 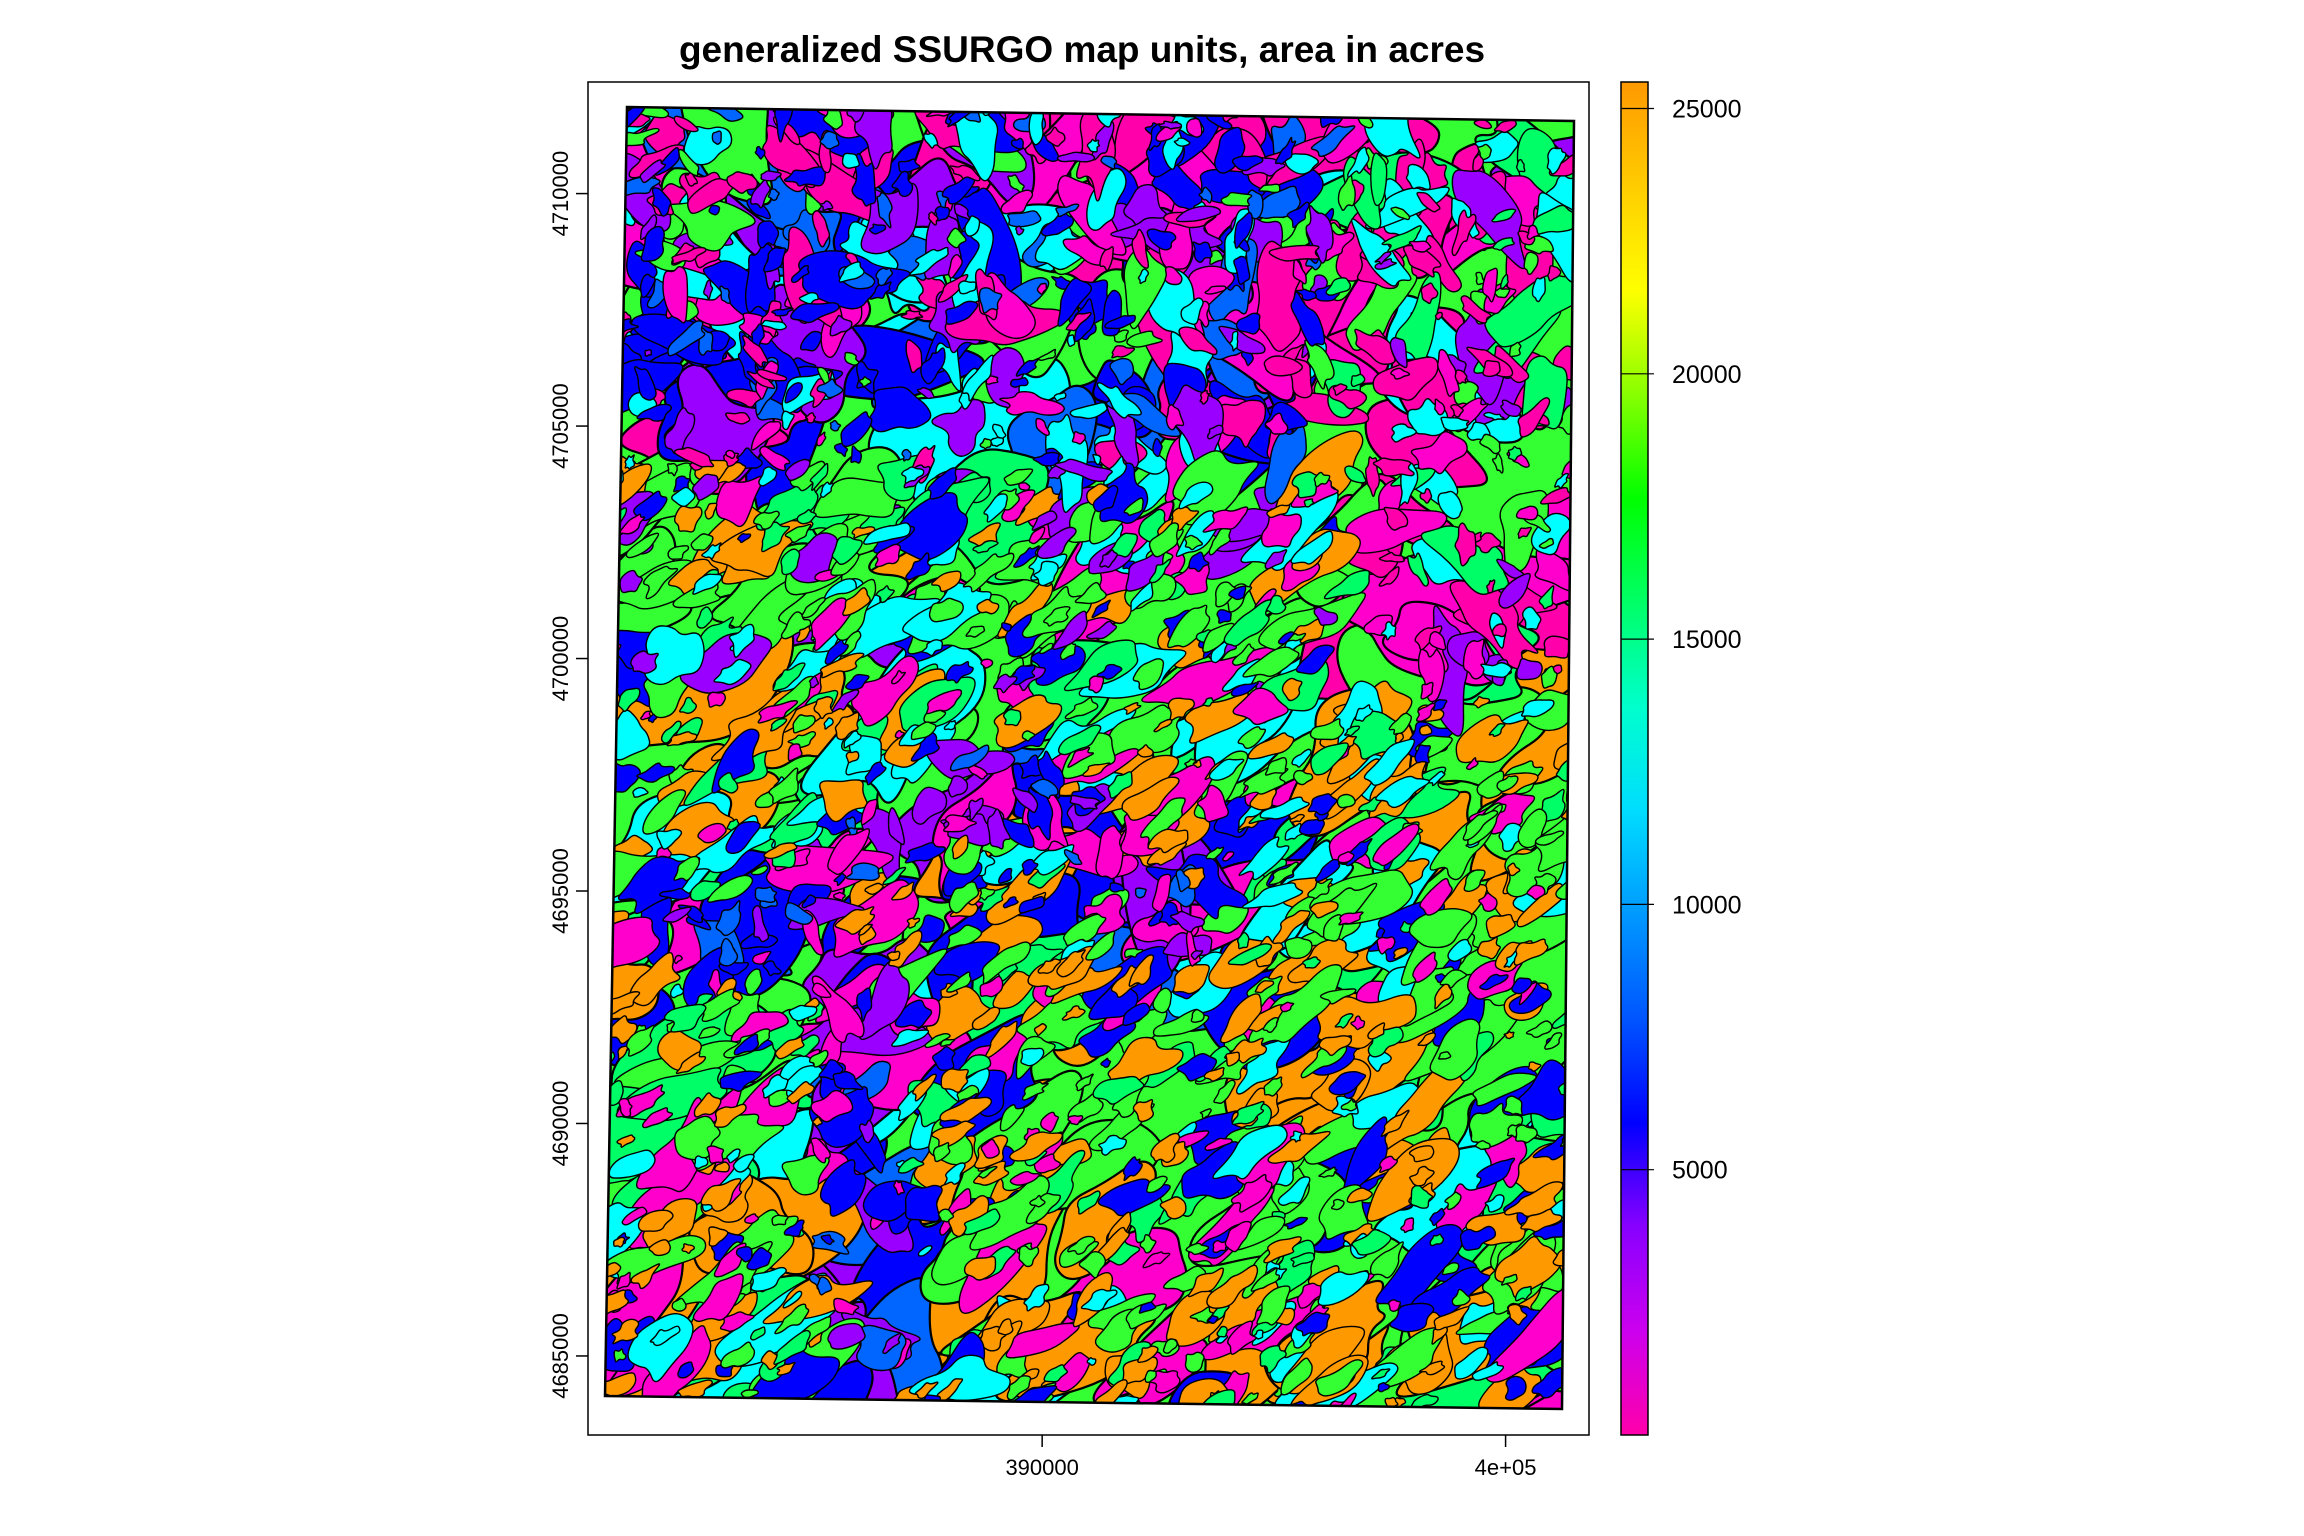 What do you see at coordinates (1634, 758) in the screenshot?
I see `colorbar-fill` at bounding box center [1634, 758].